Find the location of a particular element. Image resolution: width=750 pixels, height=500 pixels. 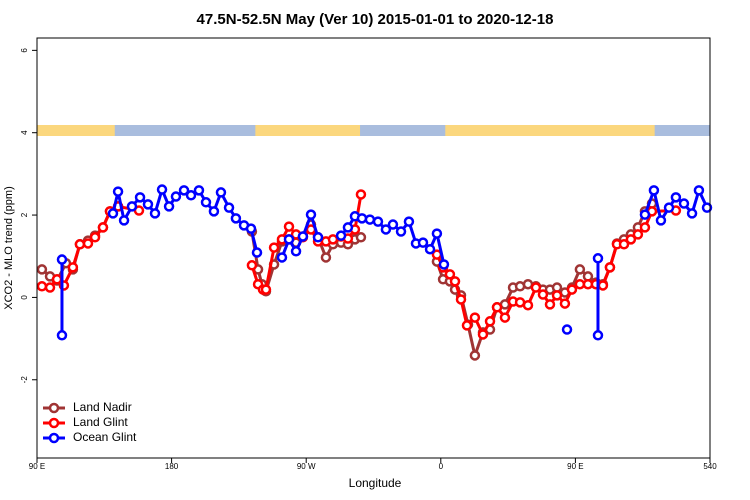

y-tick-label: 4 is located at coordinates (24, 132).